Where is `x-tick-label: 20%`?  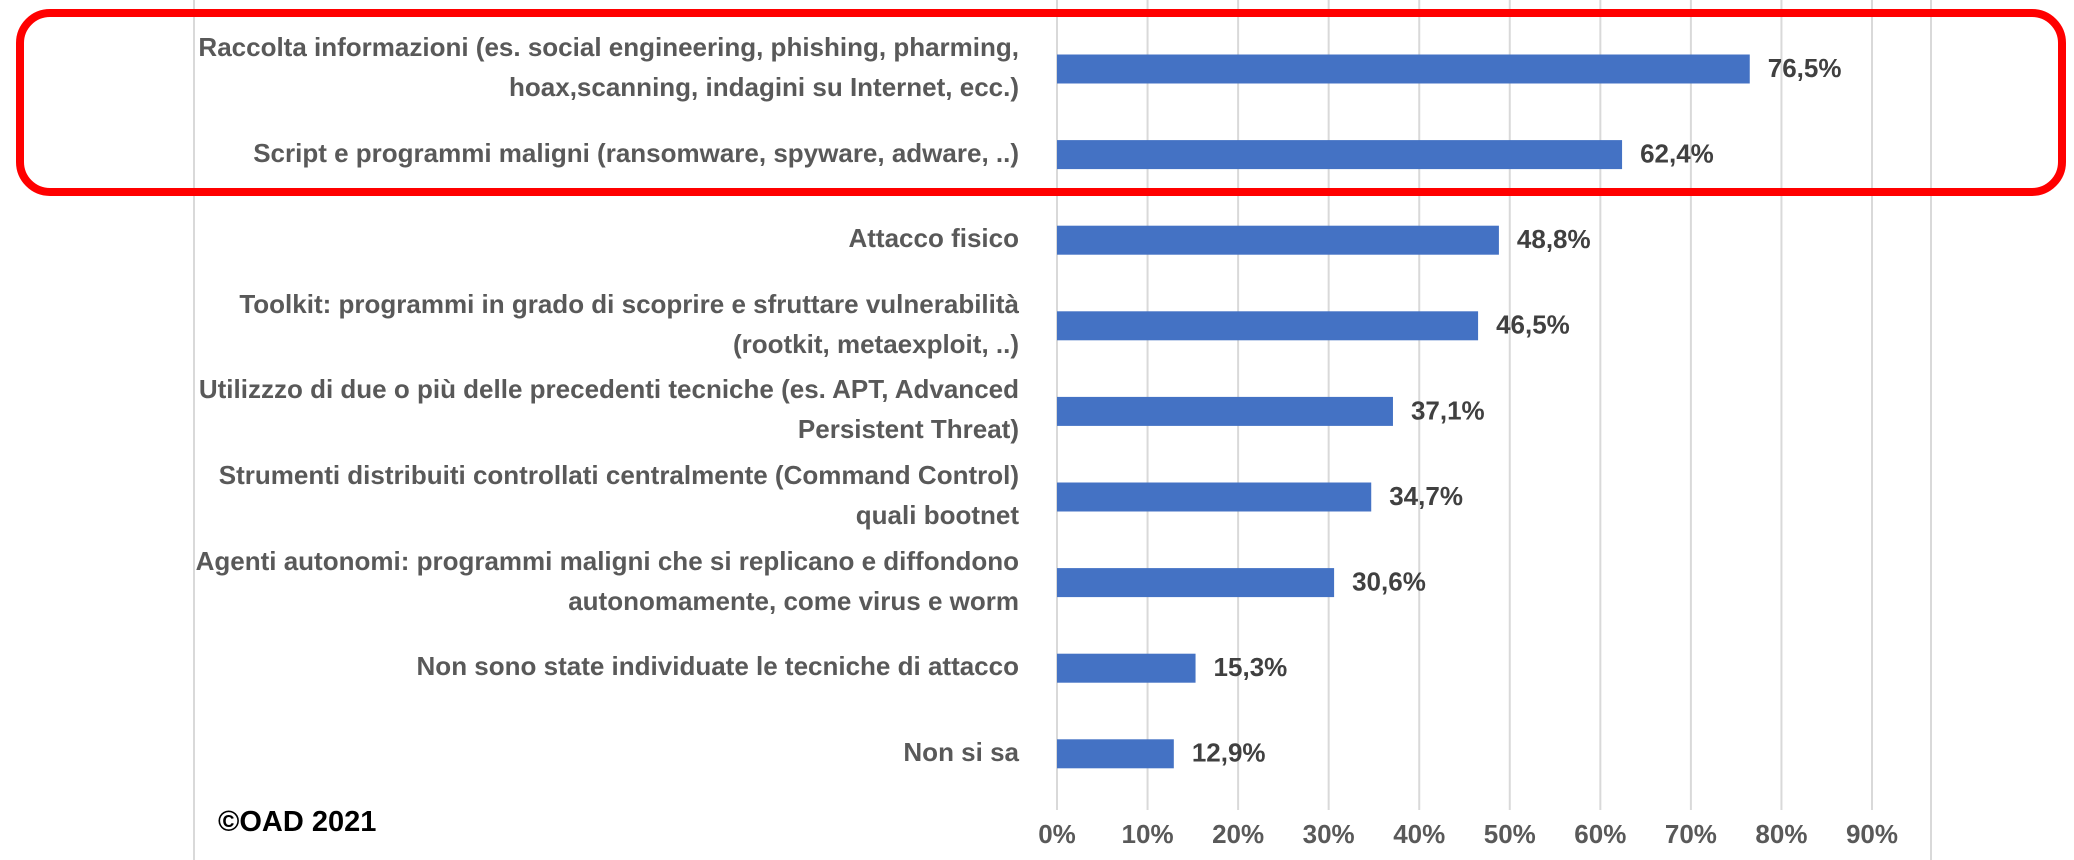
x-tick-label: 20% is located at coordinates (1238, 834).